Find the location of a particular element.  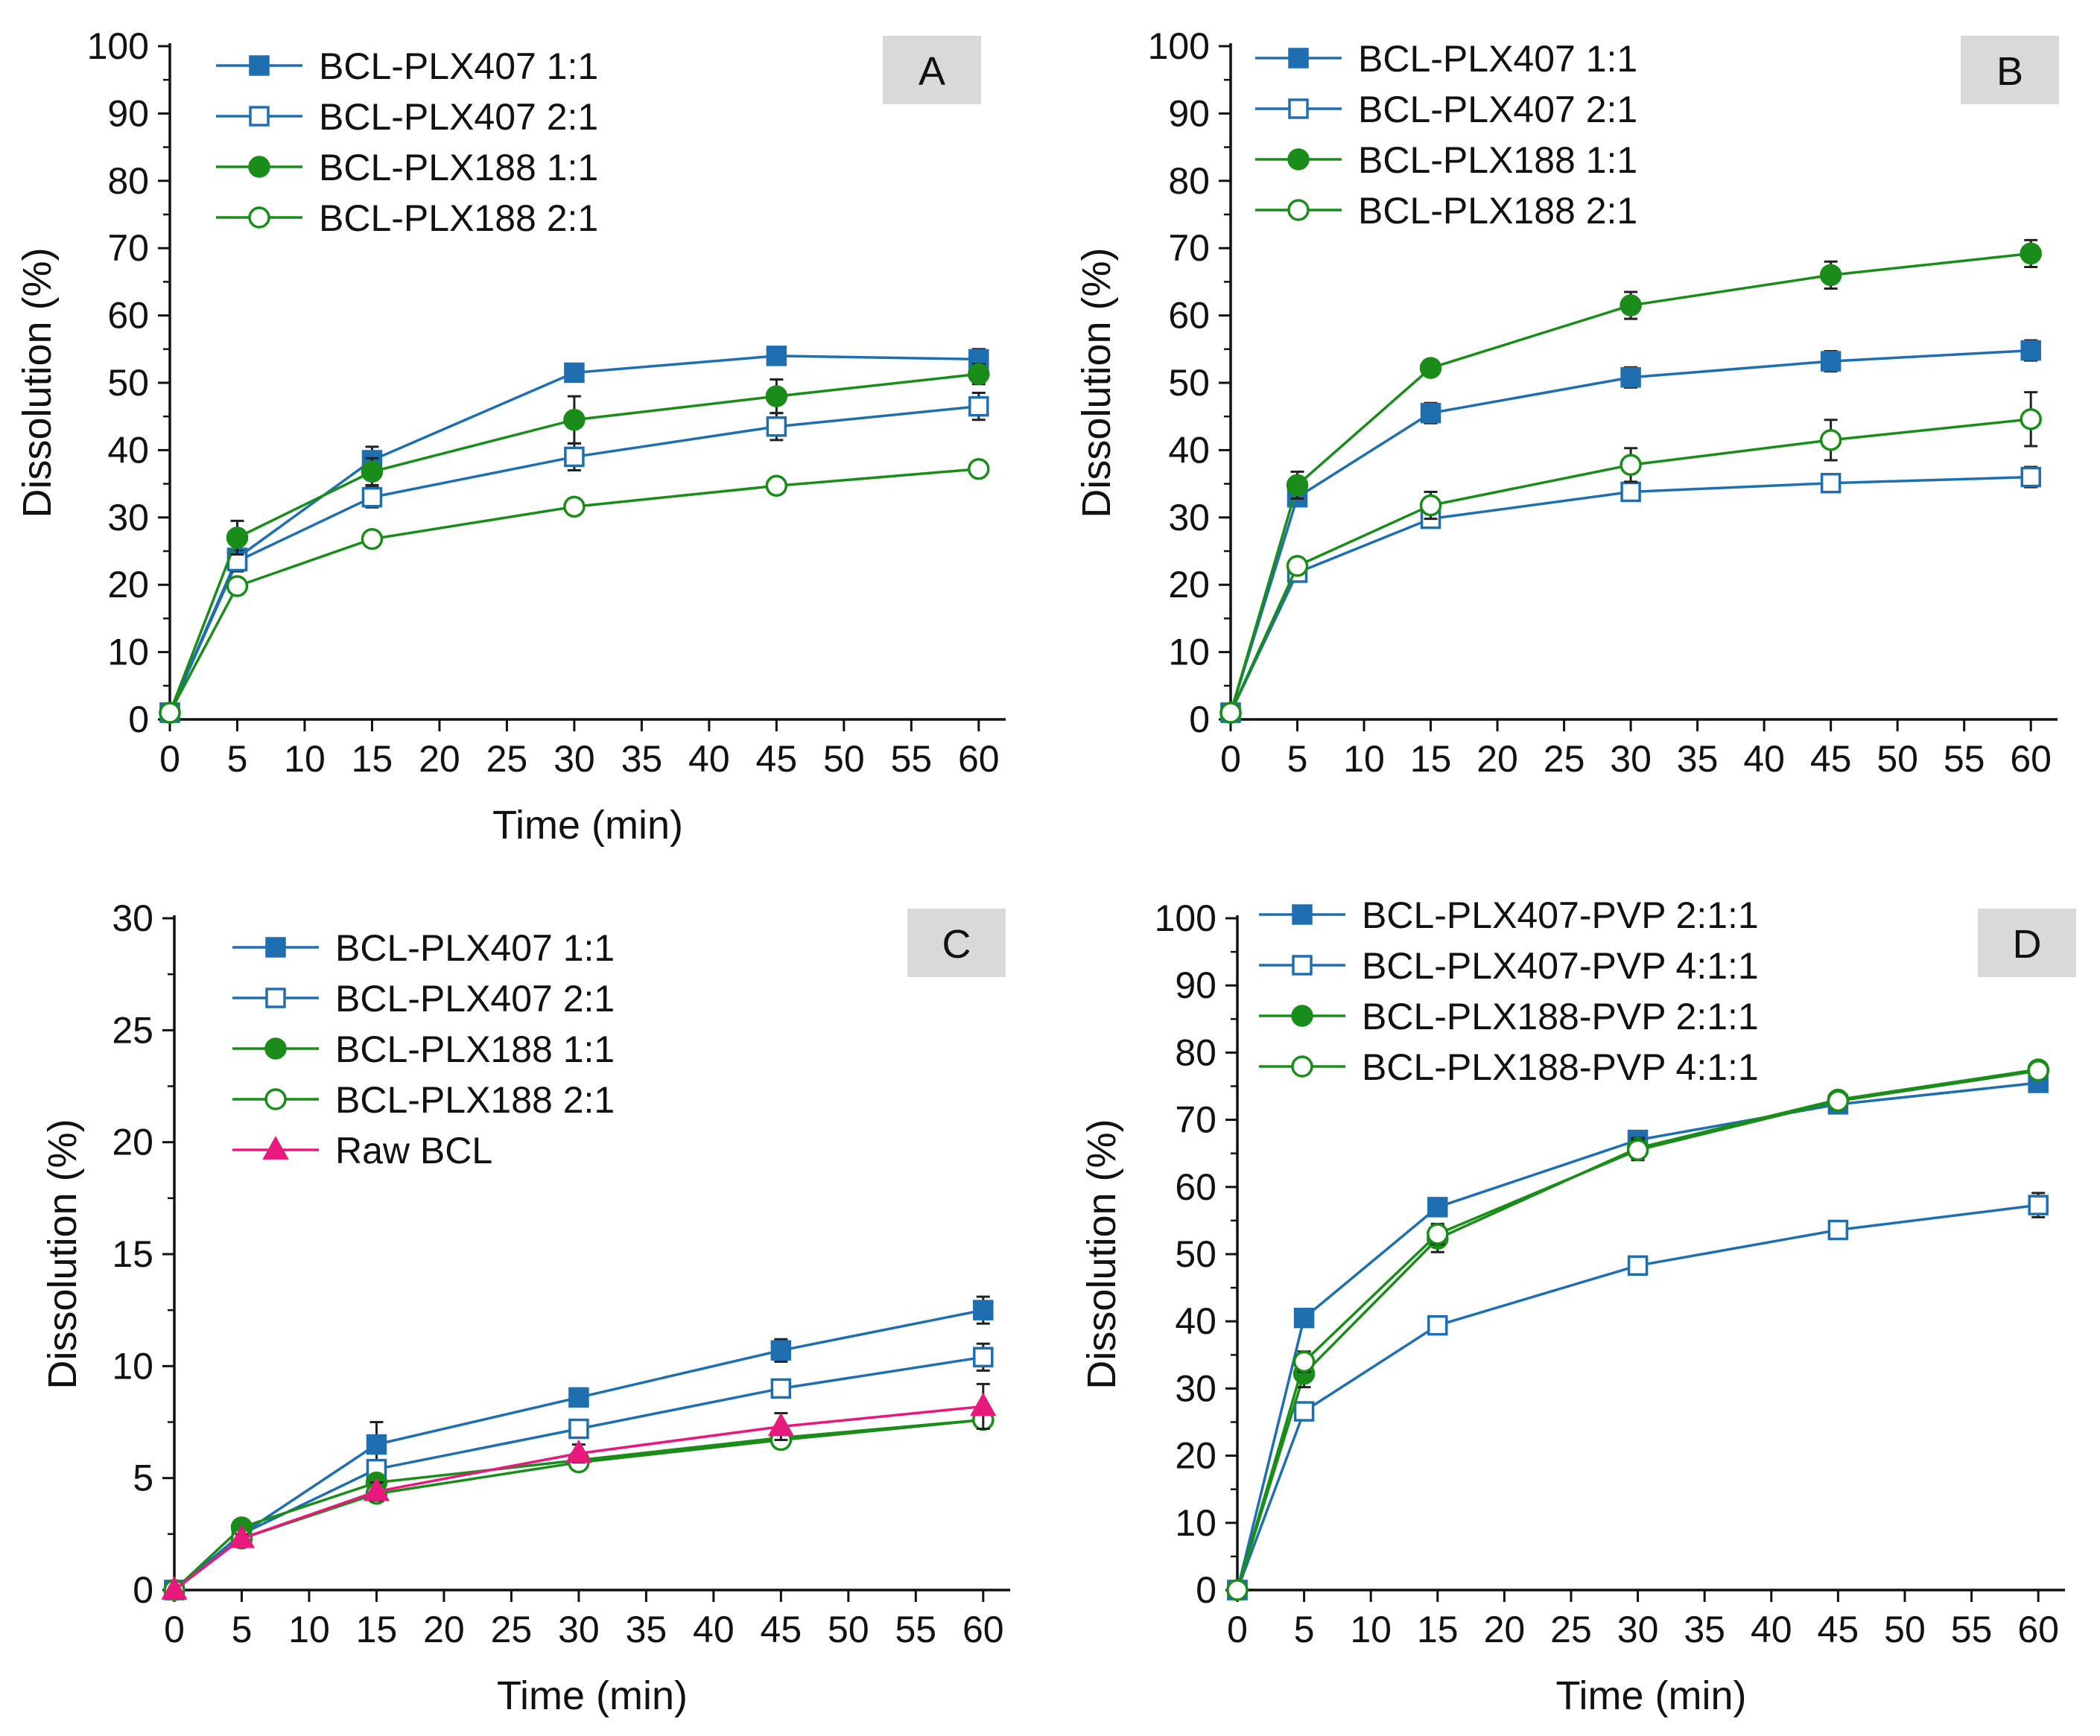

panel-a-y-tick-label: 30 is located at coordinates (128, 517).